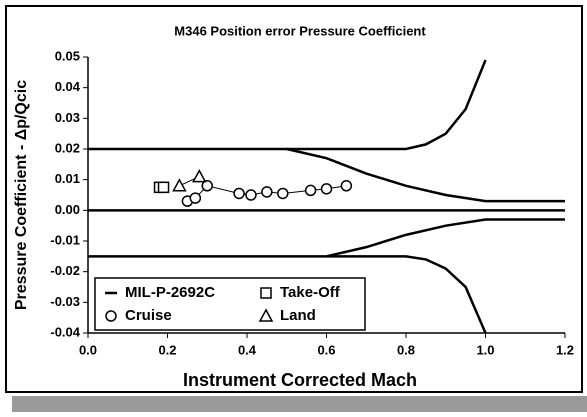  I want to click on x-tick-label: 0.8, so click(406, 349).